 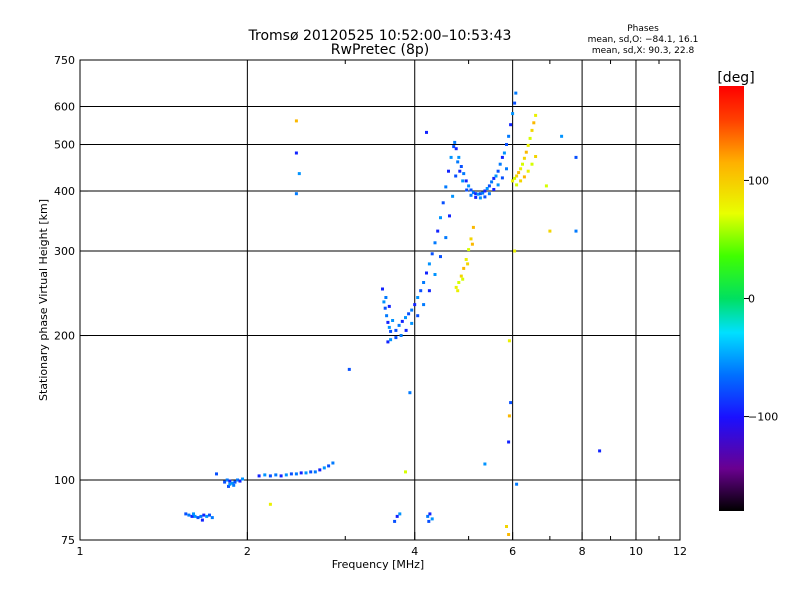 What do you see at coordinates (68, 540) in the screenshot?
I see `y-tick-label: 75` at bounding box center [68, 540].